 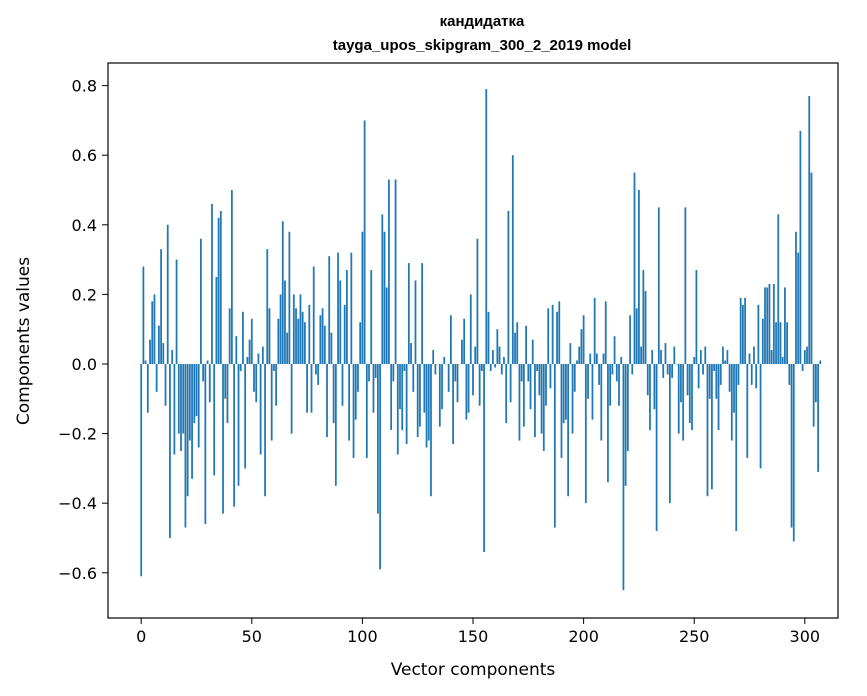 What do you see at coordinates (805, 636) in the screenshot?
I see `x-tick-label: 300` at bounding box center [805, 636].